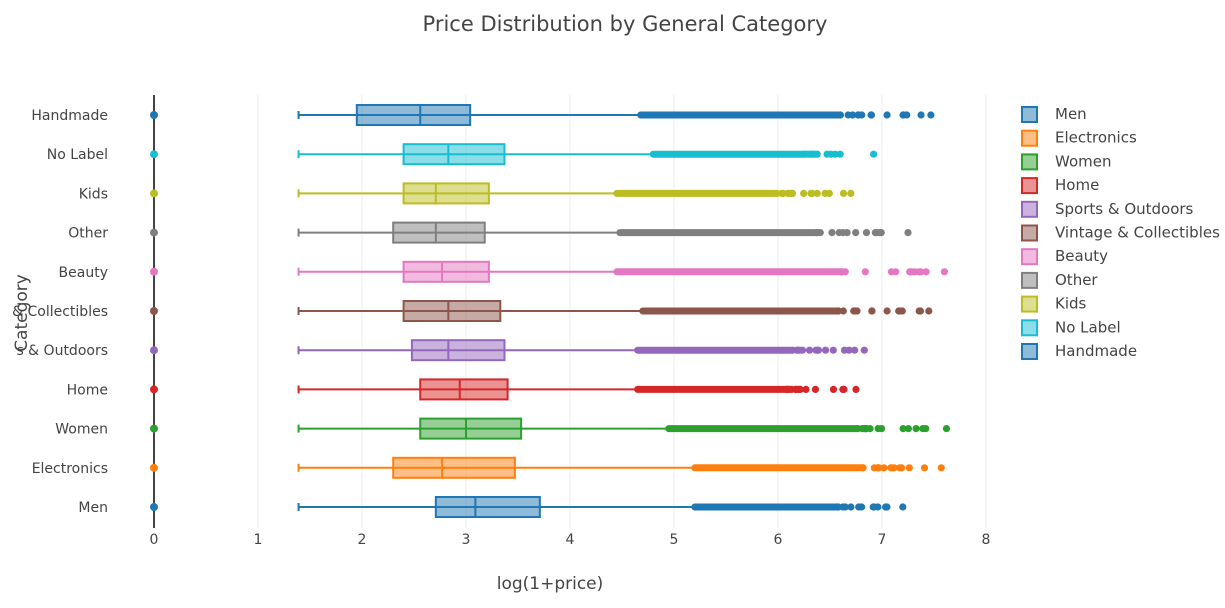 The width and height of the screenshot is (1225, 608). I want to click on legend-label: Other, so click(1076, 280).